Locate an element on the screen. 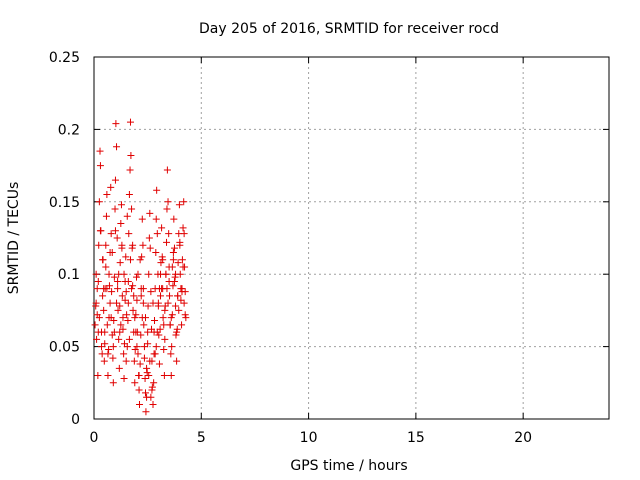 The image size is (640, 480). y-tick-label: 0.15 is located at coordinates (64, 203).